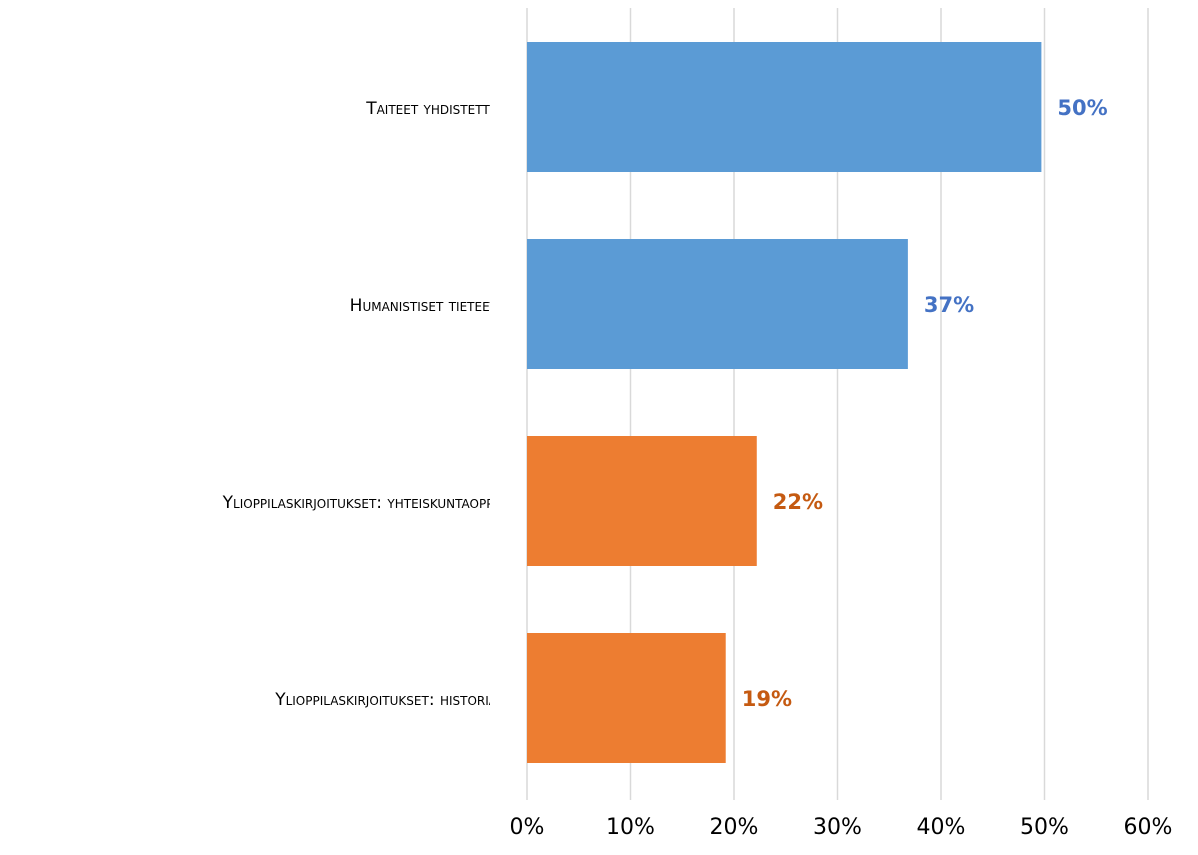  Describe the element at coordinates (359, 503) in the screenshot. I see `category-label: Ylioppilaskirjoitukset: yhteiskuntaoppi` at that location.